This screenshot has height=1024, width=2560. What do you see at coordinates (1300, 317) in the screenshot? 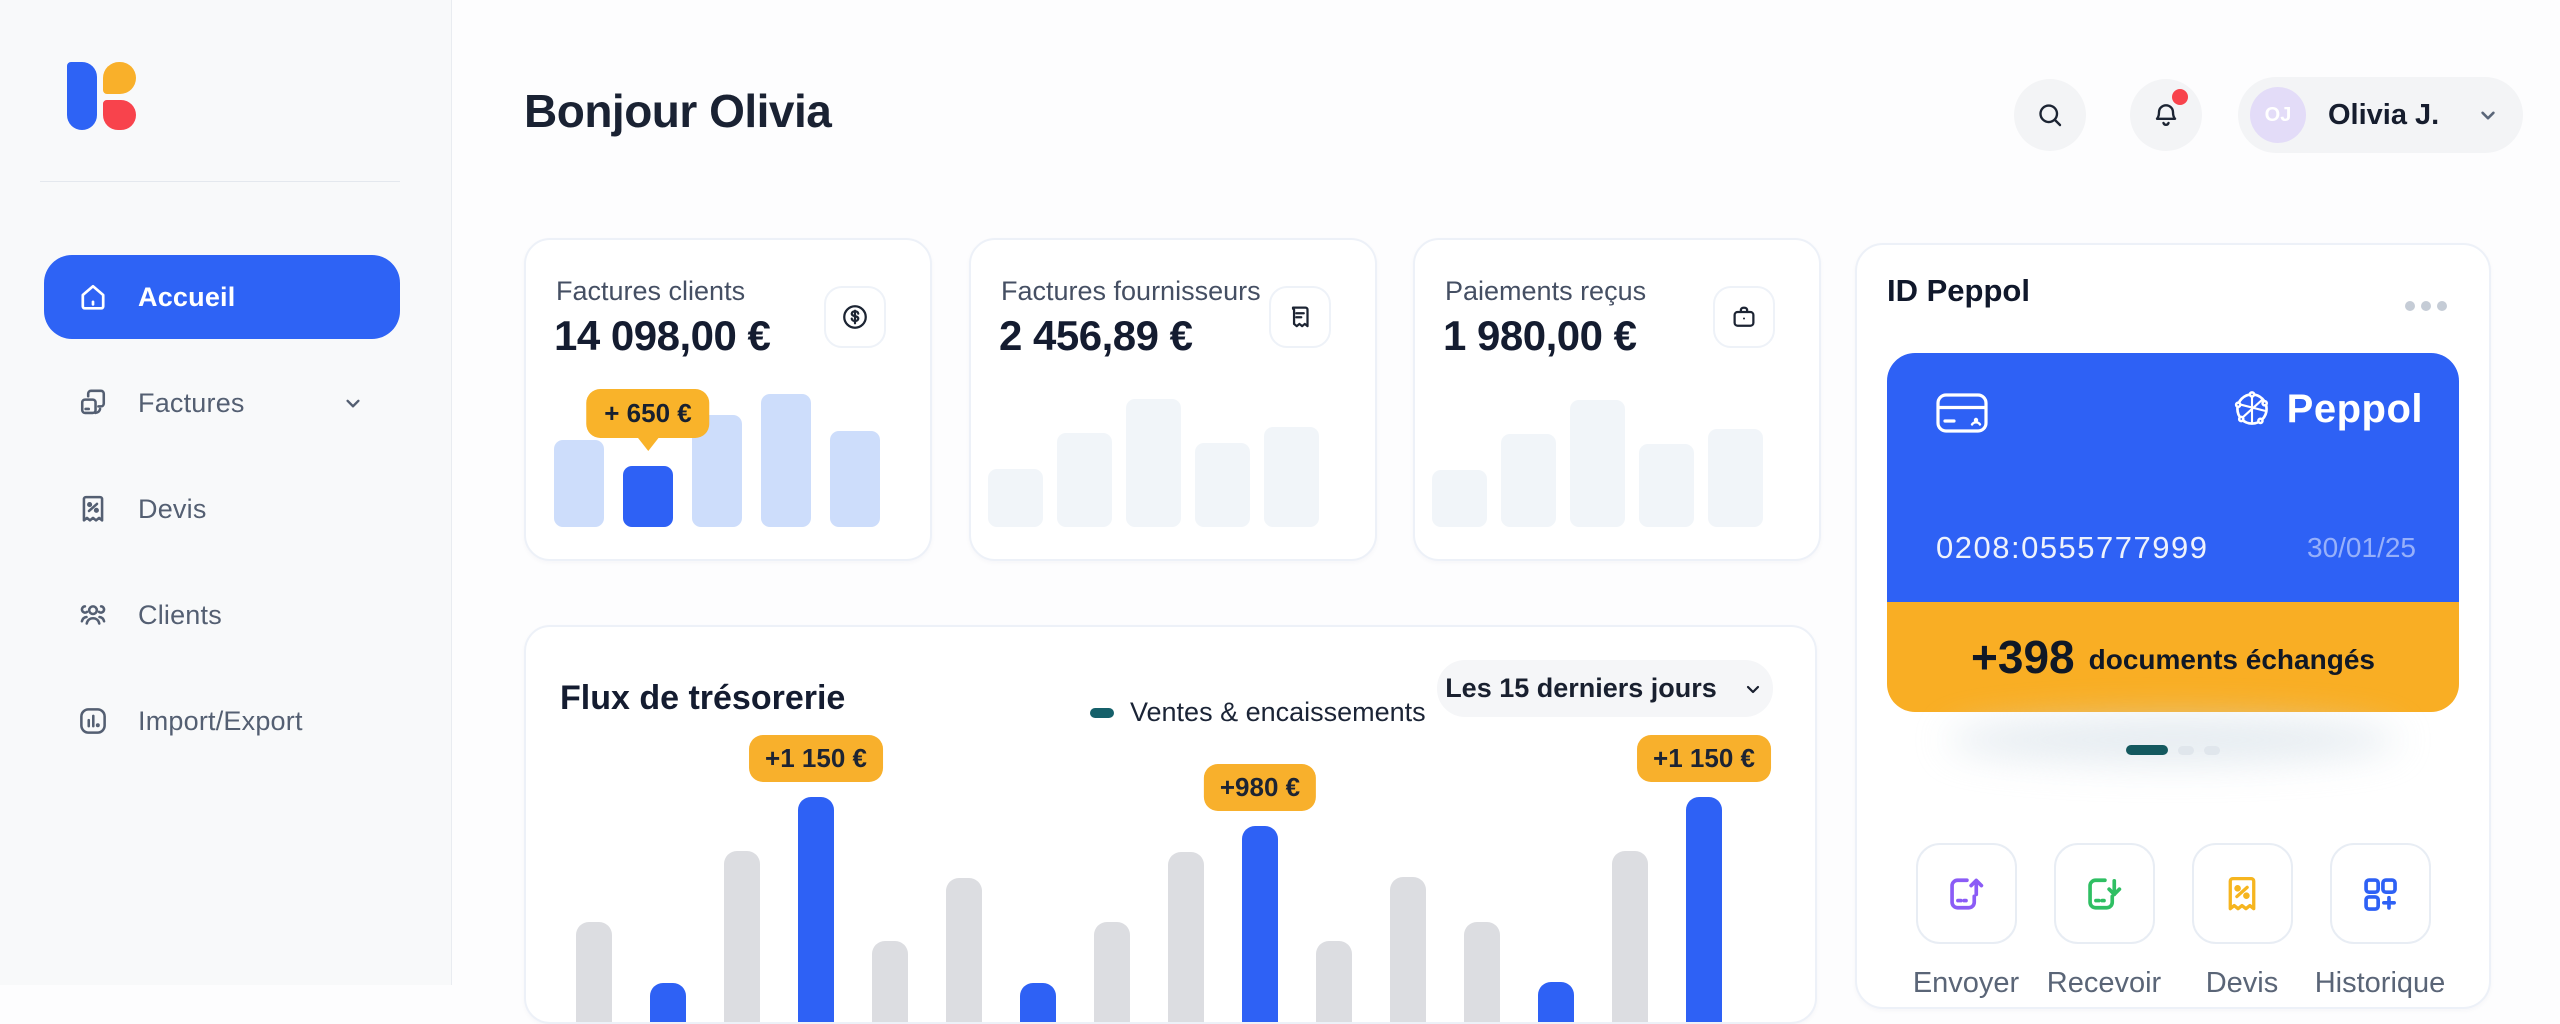
I see `receipt-icon` at bounding box center [1300, 317].